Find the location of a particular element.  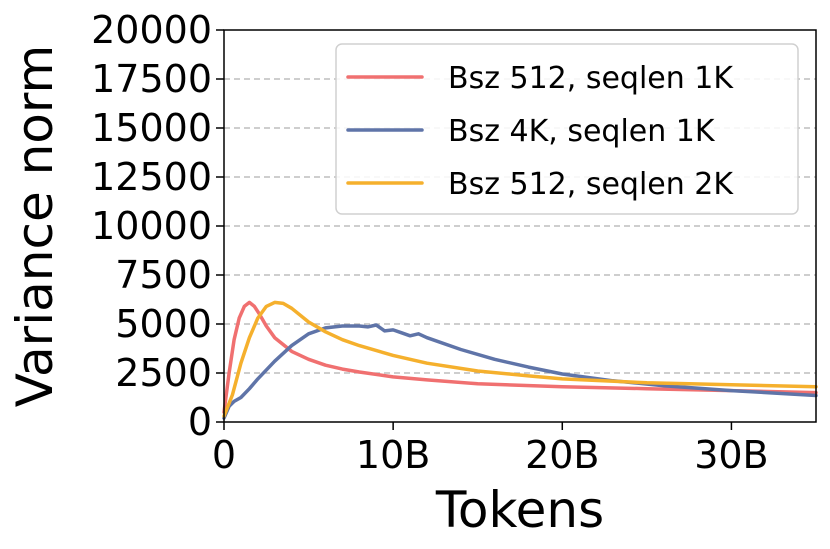

y-axis: 0 2500 5000 7500 10000 12500 15000 17500 20000 is located at coordinates (157, 226).